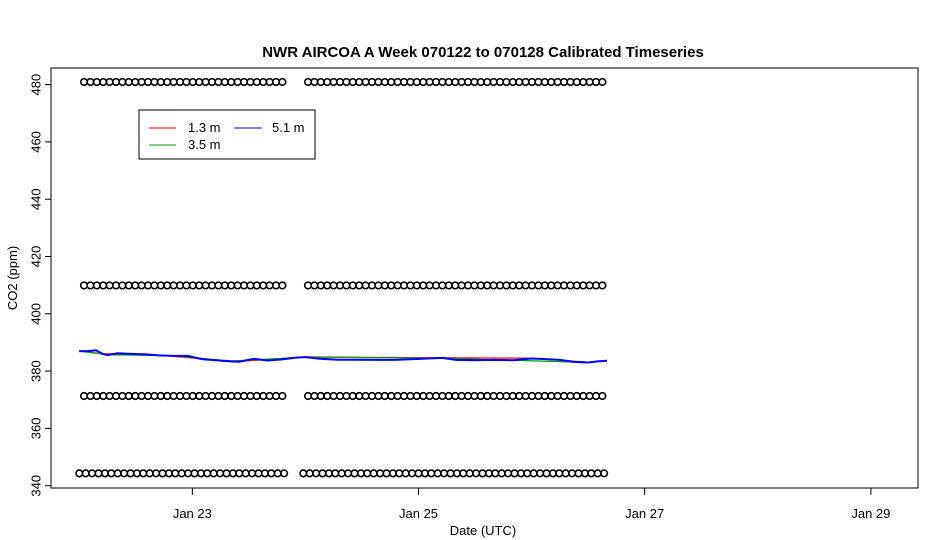 This screenshot has width=936, height=540. What do you see at coordinates (36, 429) in the screenshot?
I see `y-tick-label-360: 360` at bounding box center [36, 429].